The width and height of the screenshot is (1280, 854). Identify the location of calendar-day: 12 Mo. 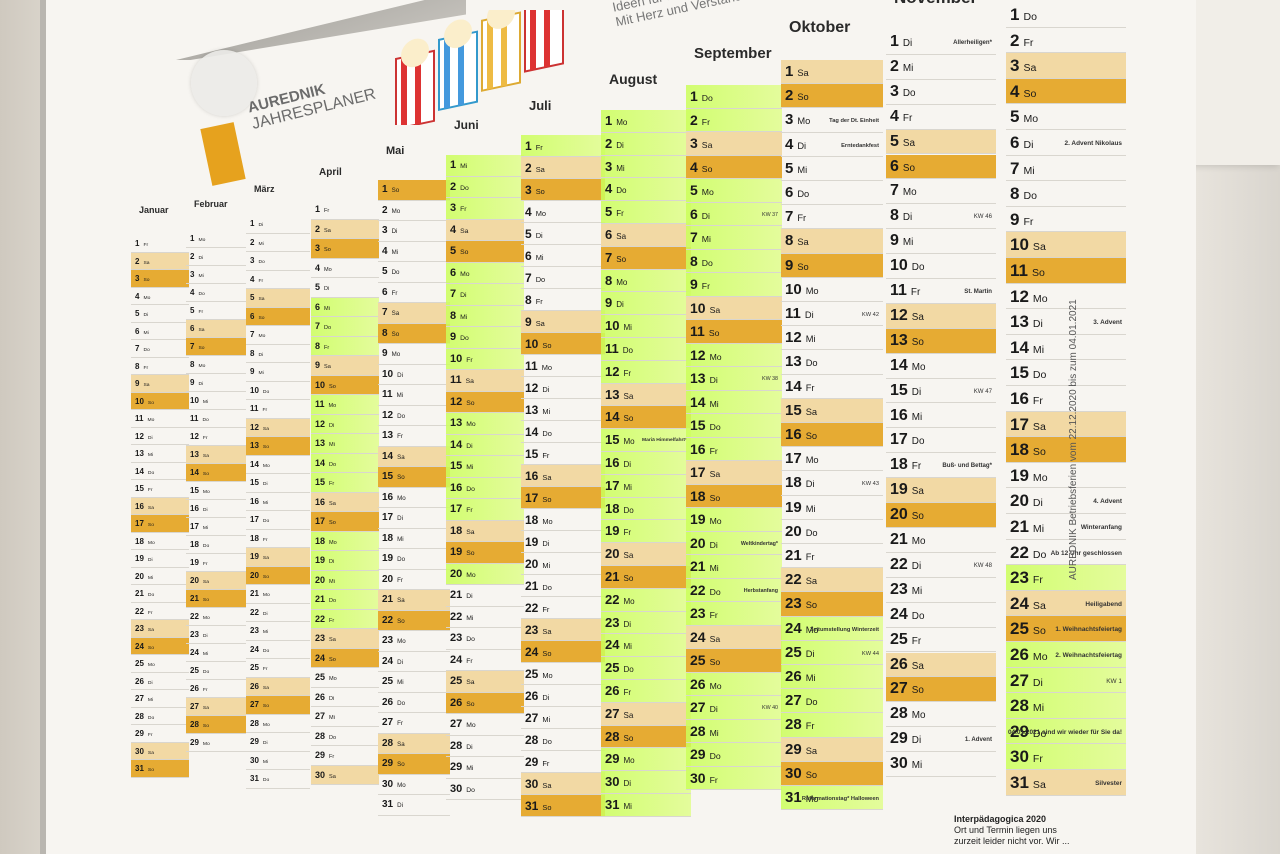
(1066, 297).